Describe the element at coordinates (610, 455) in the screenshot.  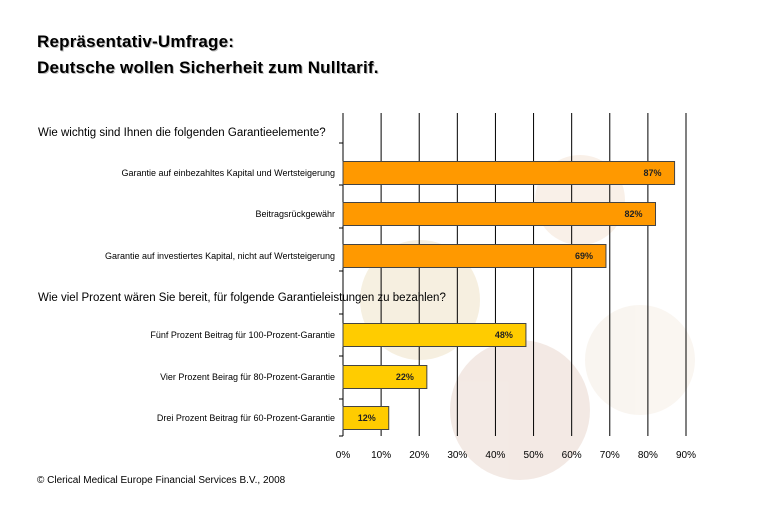
I see `x-tick-label: 70%` at that location.